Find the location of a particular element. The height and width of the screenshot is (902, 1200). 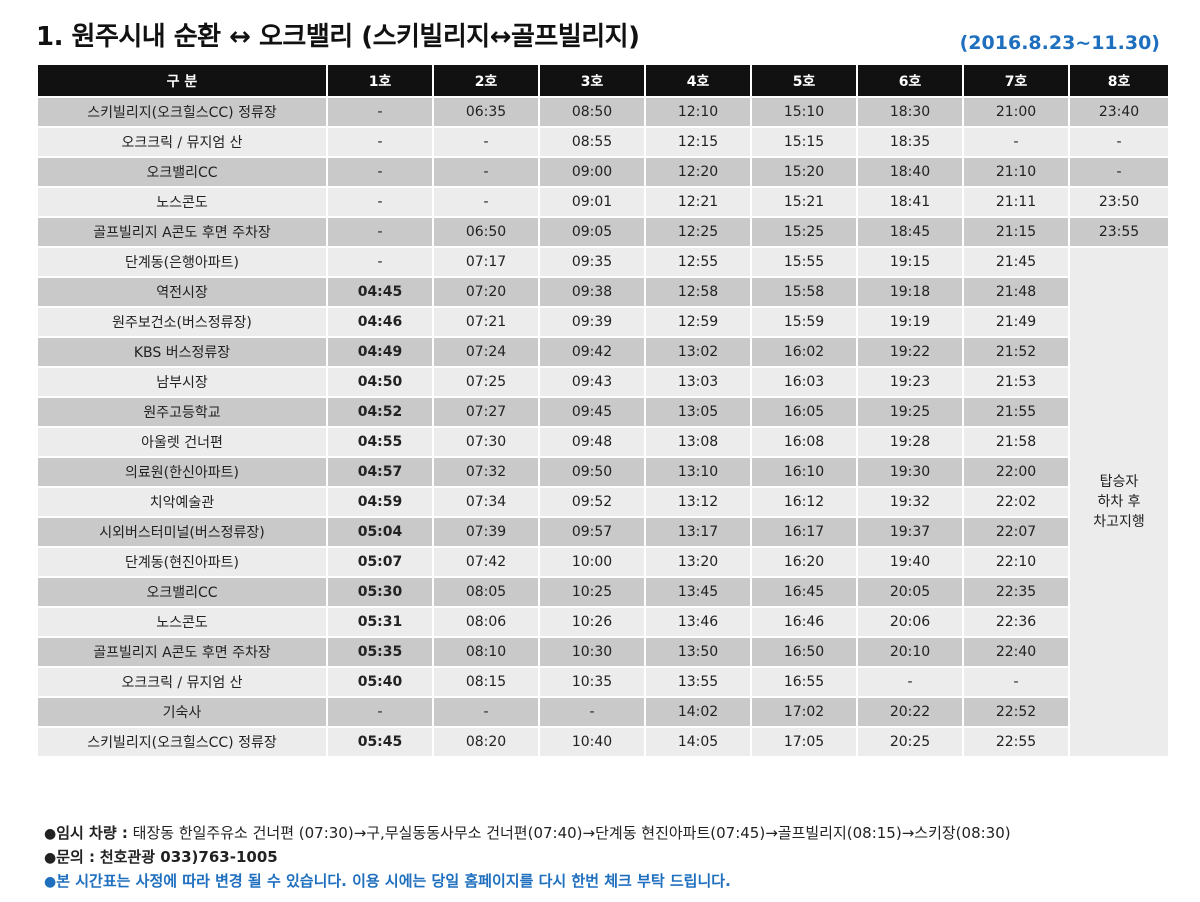

time-cell: 07:32 is located at coordinates (486, 472).